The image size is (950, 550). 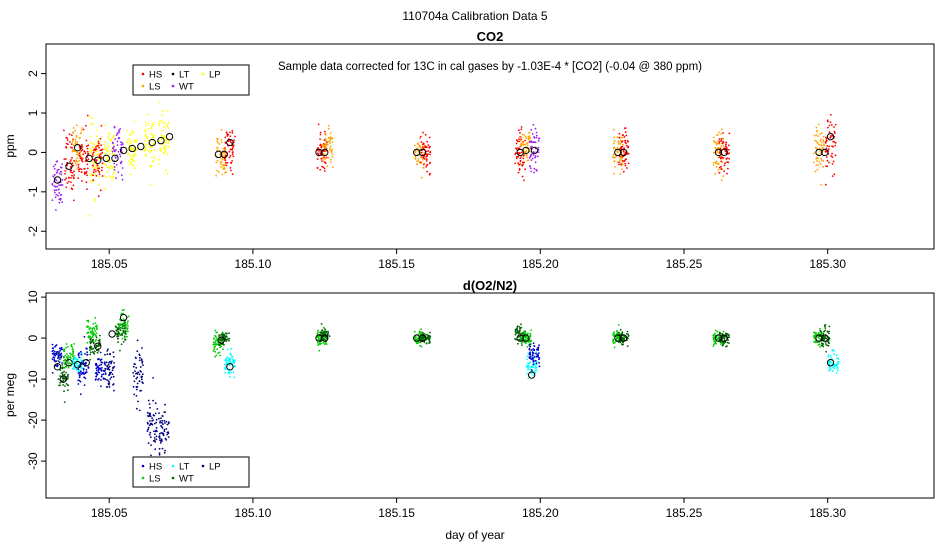 What do you see at coordinates (173, 478) in the screenshot?
I see `o2n2-legend-swatch` at bounding box center [173, 478].